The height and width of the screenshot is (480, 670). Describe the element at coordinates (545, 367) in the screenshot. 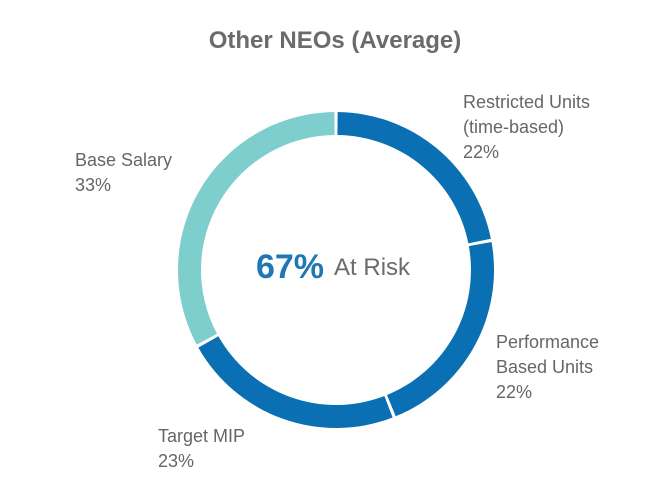

I see `slice-label-line: Based Units` at that location.